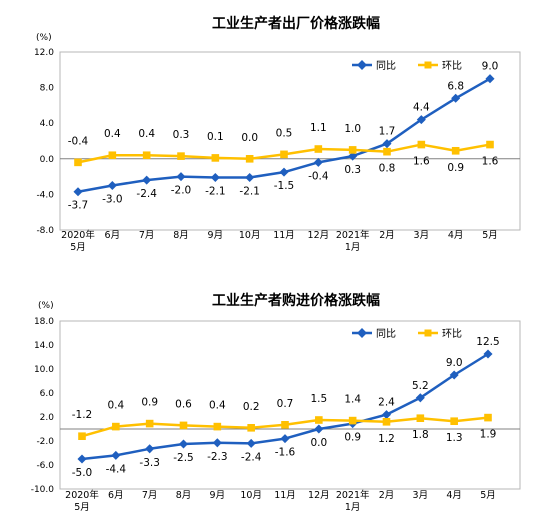 The height and width of the screenshot is (527, 550). Describe the element at coordinates (44, 346) in the screenshot. I see `y-tick-label: 14.0` at that location.